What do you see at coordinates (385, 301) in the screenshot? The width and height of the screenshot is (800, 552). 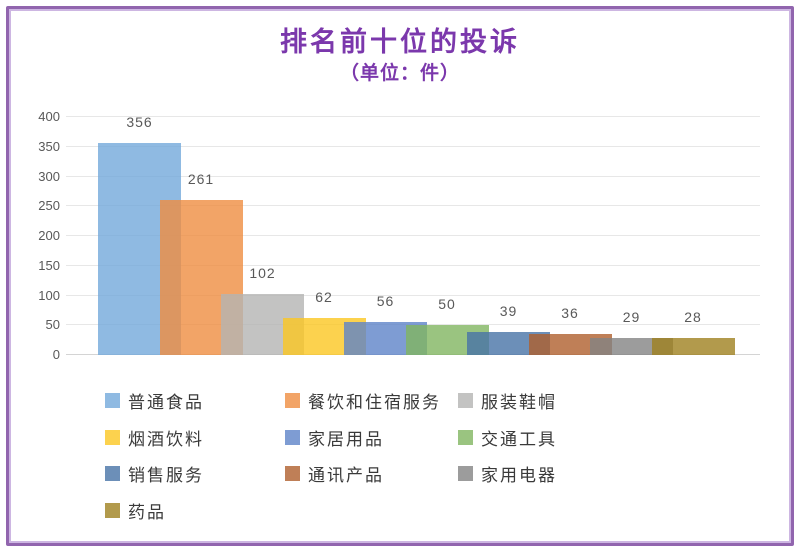 I see `bar-data-label: 56` at bounding box center [385, 301].